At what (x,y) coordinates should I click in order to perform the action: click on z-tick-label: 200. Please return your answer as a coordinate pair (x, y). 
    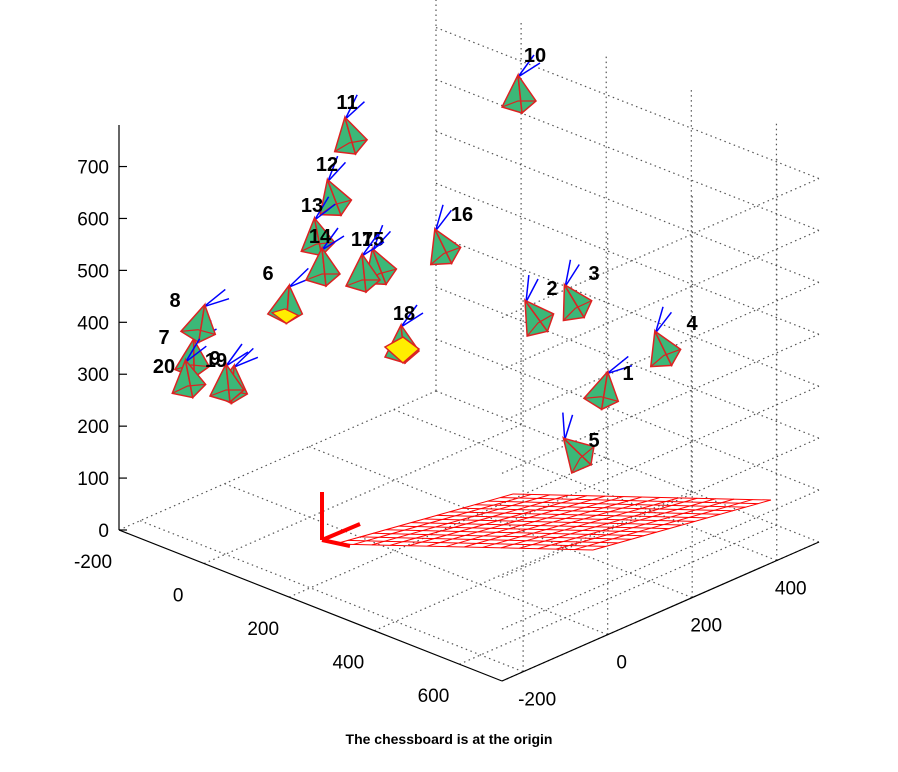
    Looking at the image, I should click on (93, 427).